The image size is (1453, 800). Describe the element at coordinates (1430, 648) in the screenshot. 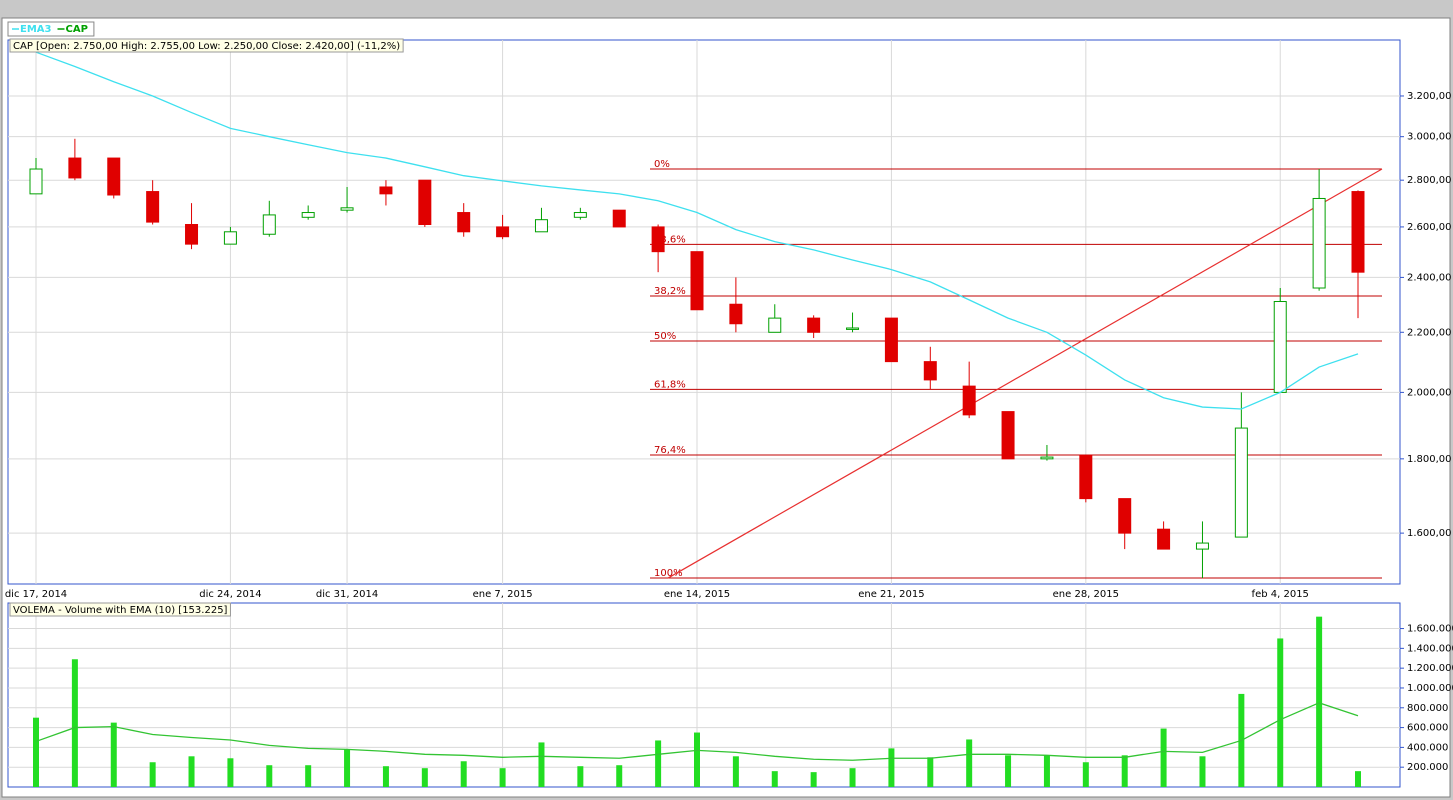

I see `y-tick-label: 1.400.000` at that location.